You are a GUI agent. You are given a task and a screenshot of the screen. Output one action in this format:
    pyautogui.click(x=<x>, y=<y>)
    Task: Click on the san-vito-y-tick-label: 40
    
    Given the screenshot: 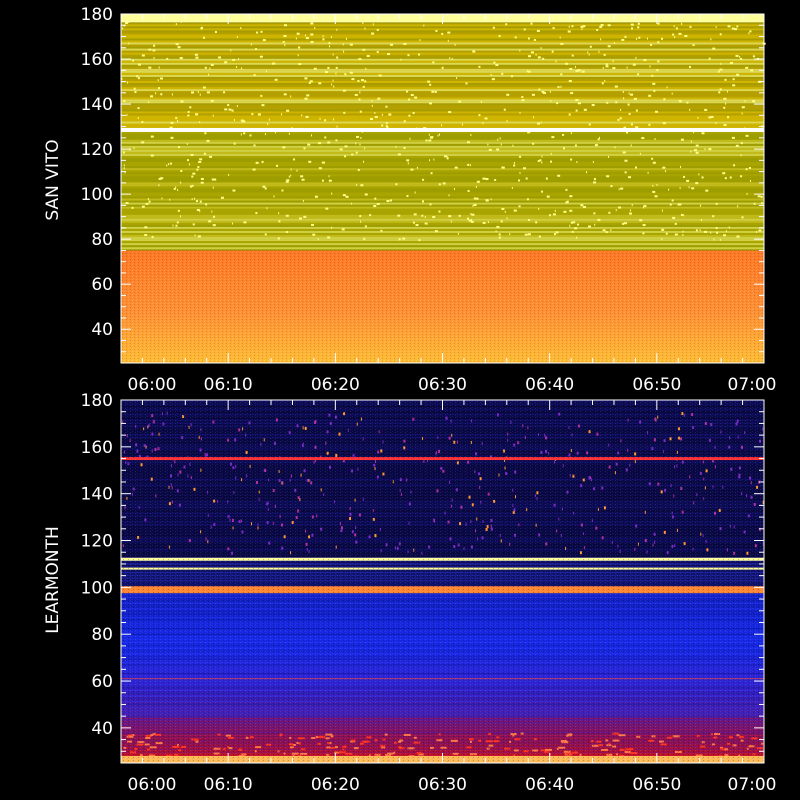 What is the action you would take?
    pyautogui.click(x=102, y=330)
    